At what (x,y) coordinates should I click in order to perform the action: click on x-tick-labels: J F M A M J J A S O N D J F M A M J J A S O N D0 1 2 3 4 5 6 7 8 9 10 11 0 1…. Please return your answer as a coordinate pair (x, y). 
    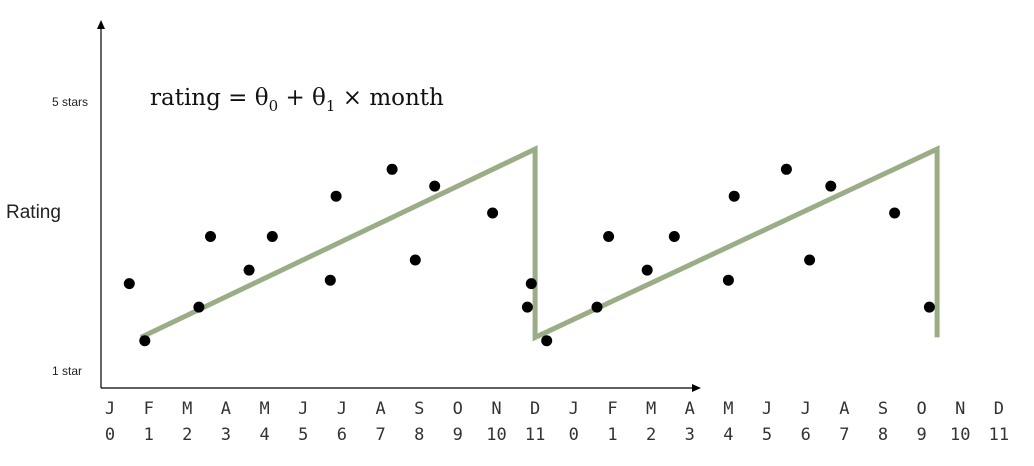
    Looking at the image, I should click on (557, 422).